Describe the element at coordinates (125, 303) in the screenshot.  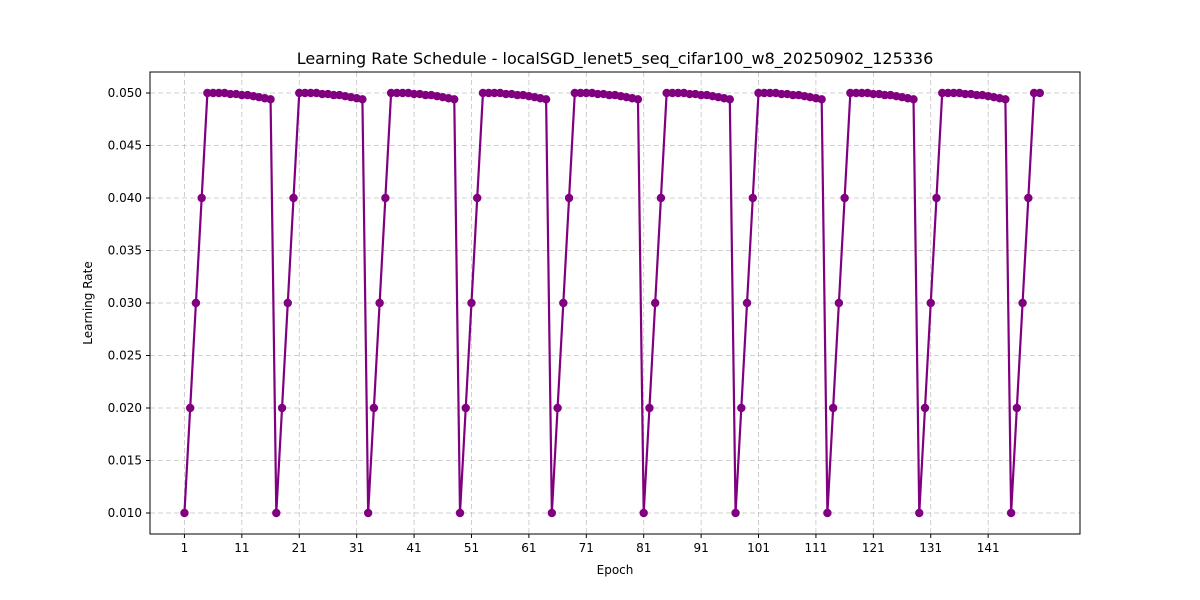
I see `y-tick-label: 0.030` at that location.